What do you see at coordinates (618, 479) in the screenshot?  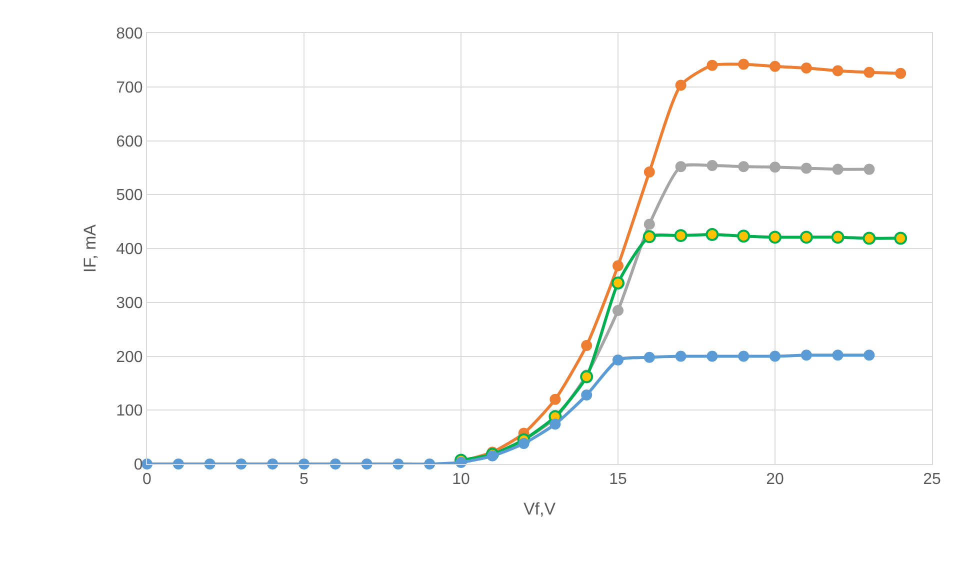 I see `x-tick-label: 15` at bounding box center [618, 479].